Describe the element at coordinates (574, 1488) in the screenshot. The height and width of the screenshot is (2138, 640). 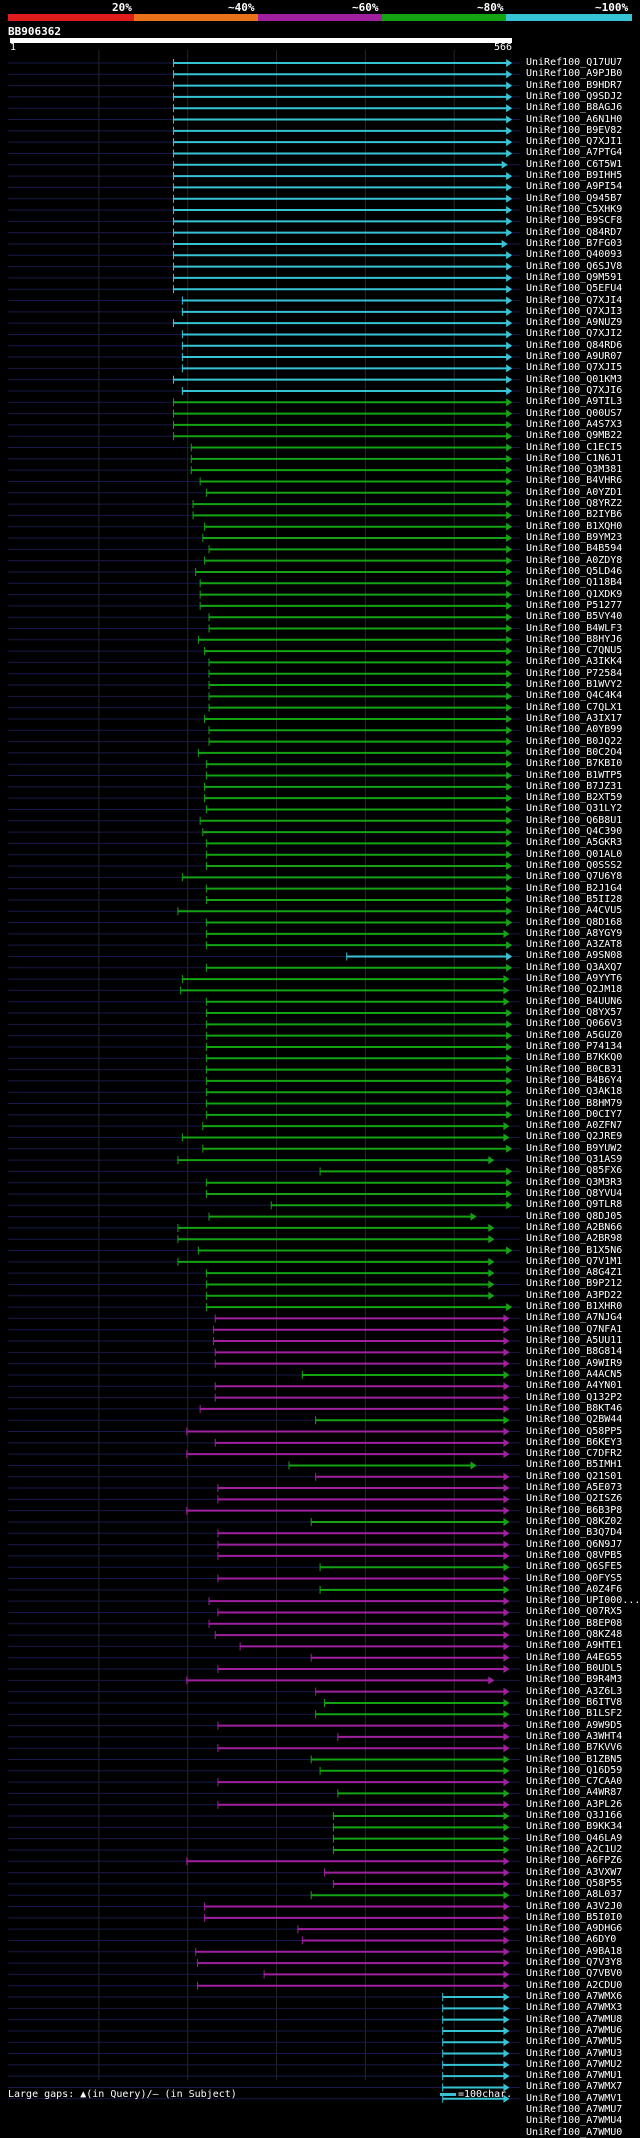
I see `hit-label: UniRef100_A5E073` at that location.